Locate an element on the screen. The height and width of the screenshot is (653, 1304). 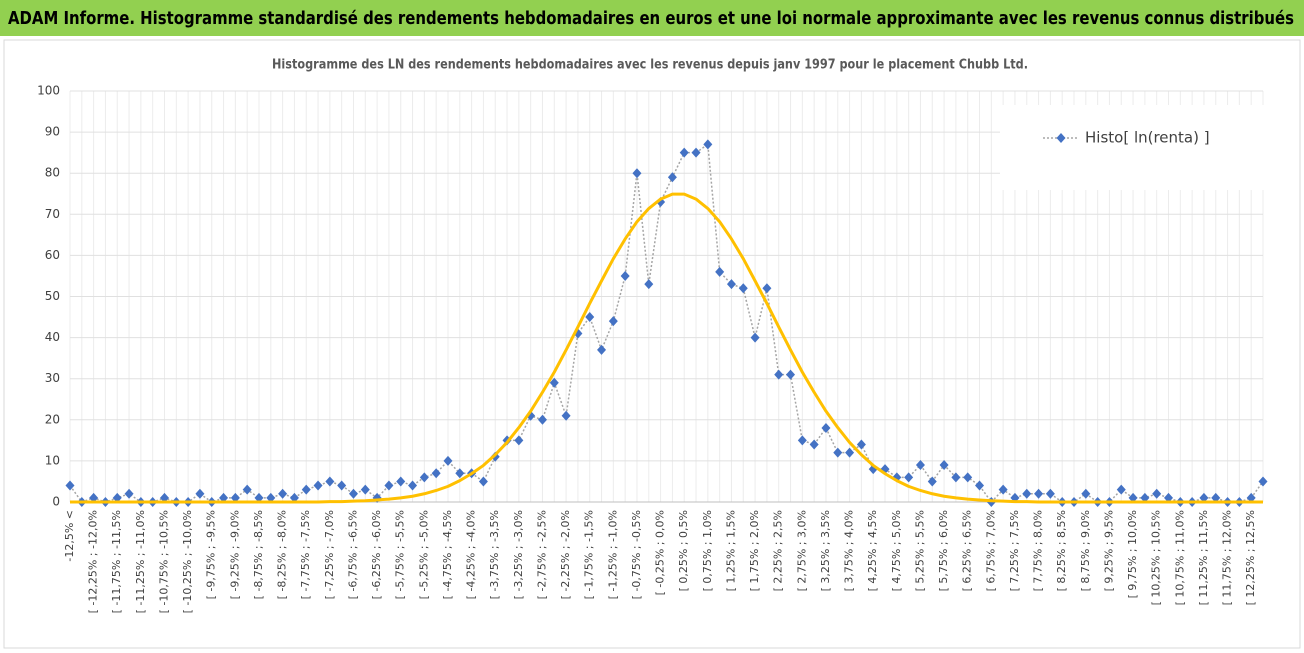
x-tick-label: [ 10,25% ; 10,5% is located at coordinates (1156, 557).